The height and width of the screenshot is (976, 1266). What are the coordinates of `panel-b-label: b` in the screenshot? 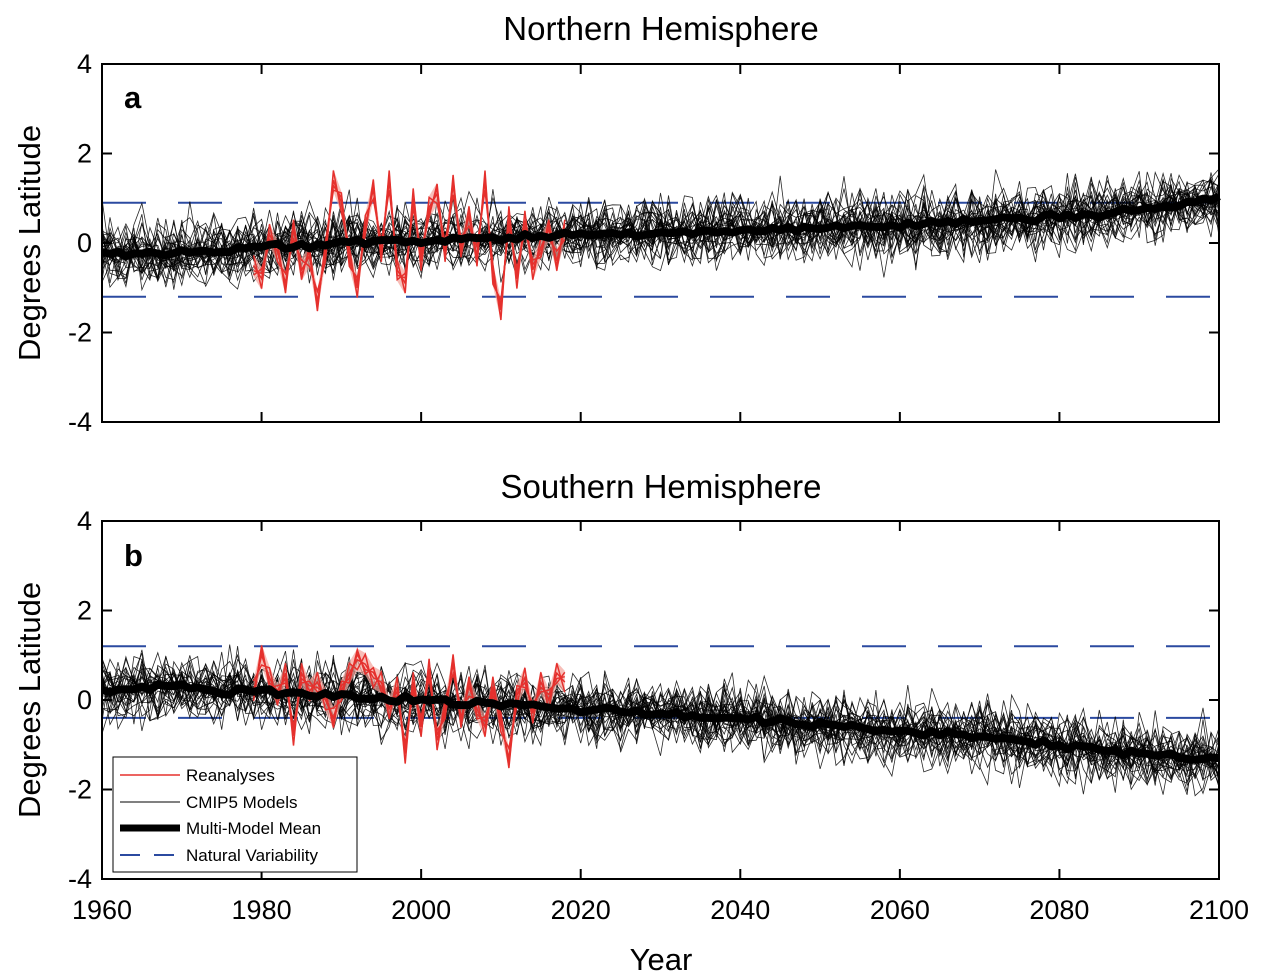 It's located at (133, 555).